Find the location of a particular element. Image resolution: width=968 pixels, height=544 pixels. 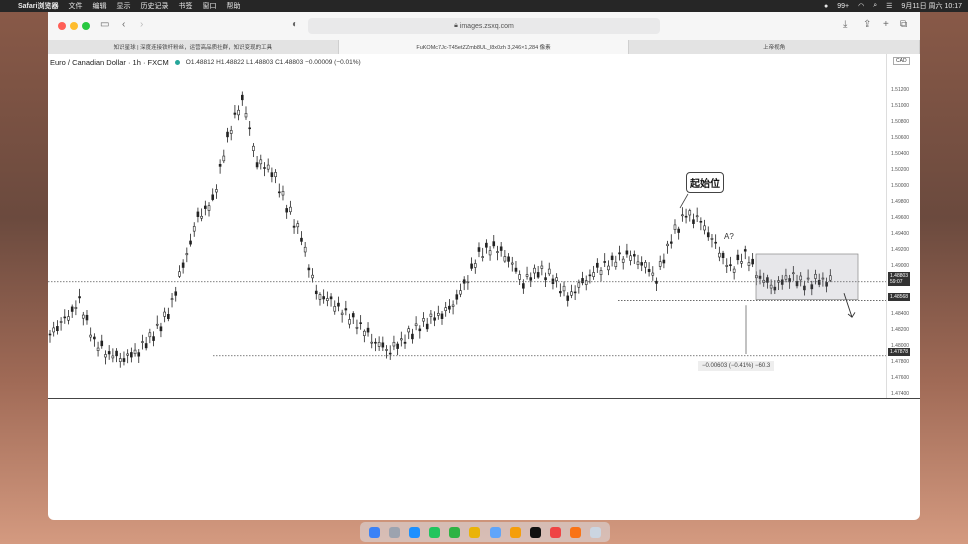

tab-god-view: 上帝视角 is located at coordinates (774, 47).